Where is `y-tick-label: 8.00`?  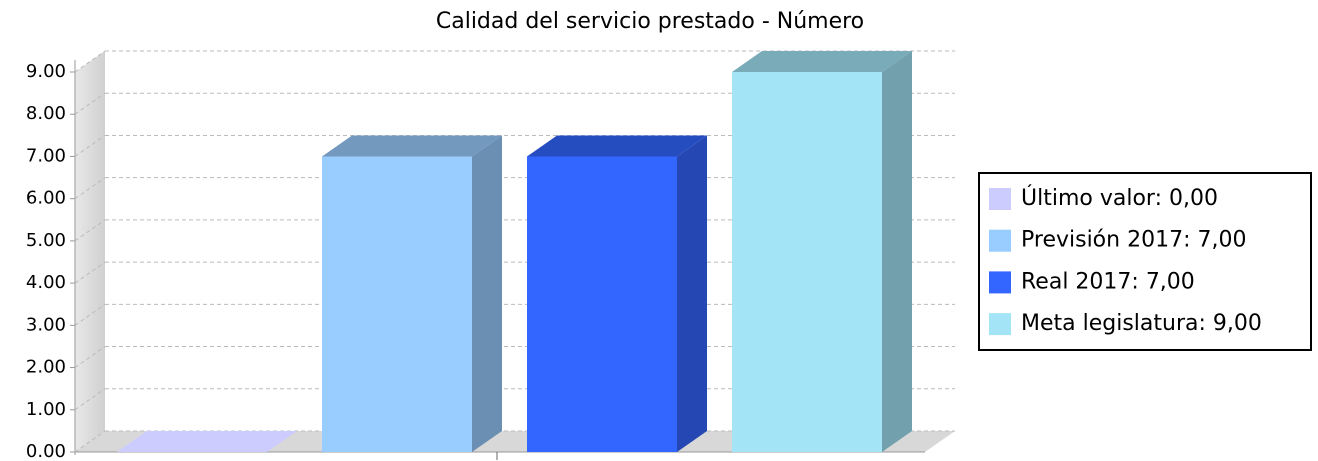 y-tick-label: 8.00 is located at coordinates (46, 113).